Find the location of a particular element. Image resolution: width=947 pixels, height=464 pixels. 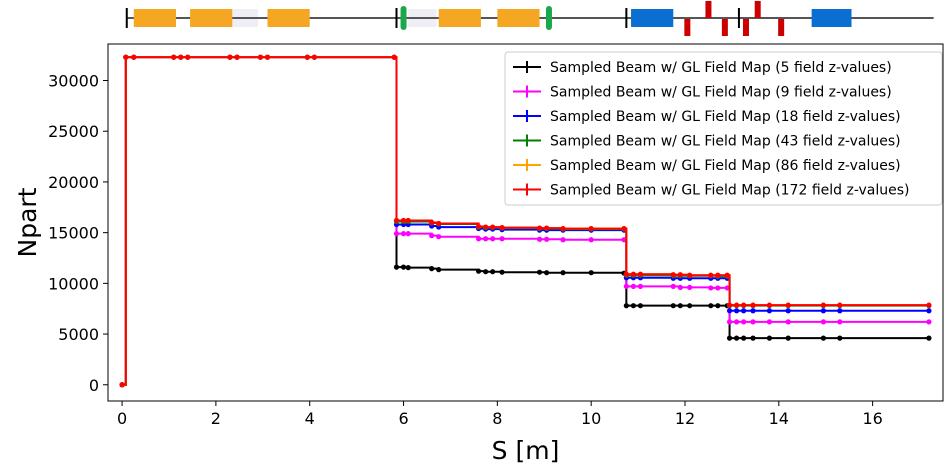

lattice-cavity is located at coordinates (403, 18).